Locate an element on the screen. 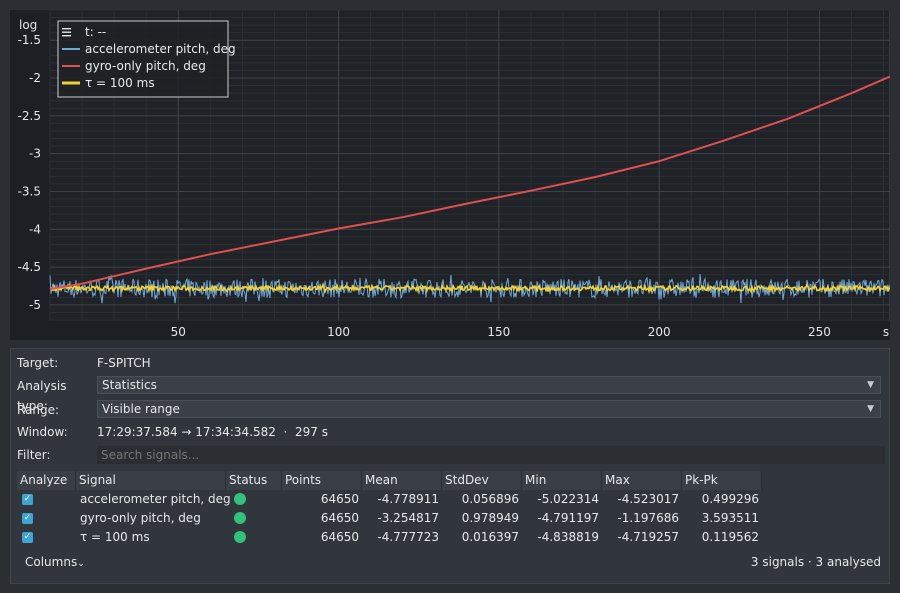  y-tick-label: -3.5 is located at coordinates (29, 191).